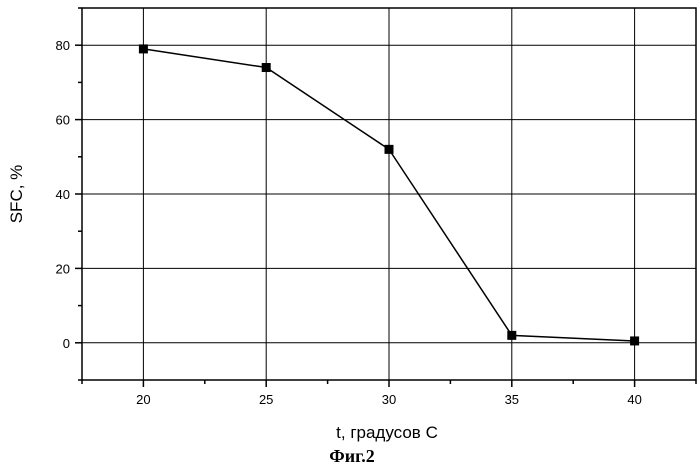  Describe the element at coordinates (634, 399) in the screenshot. I see `x-tick-label: 40` at that location.